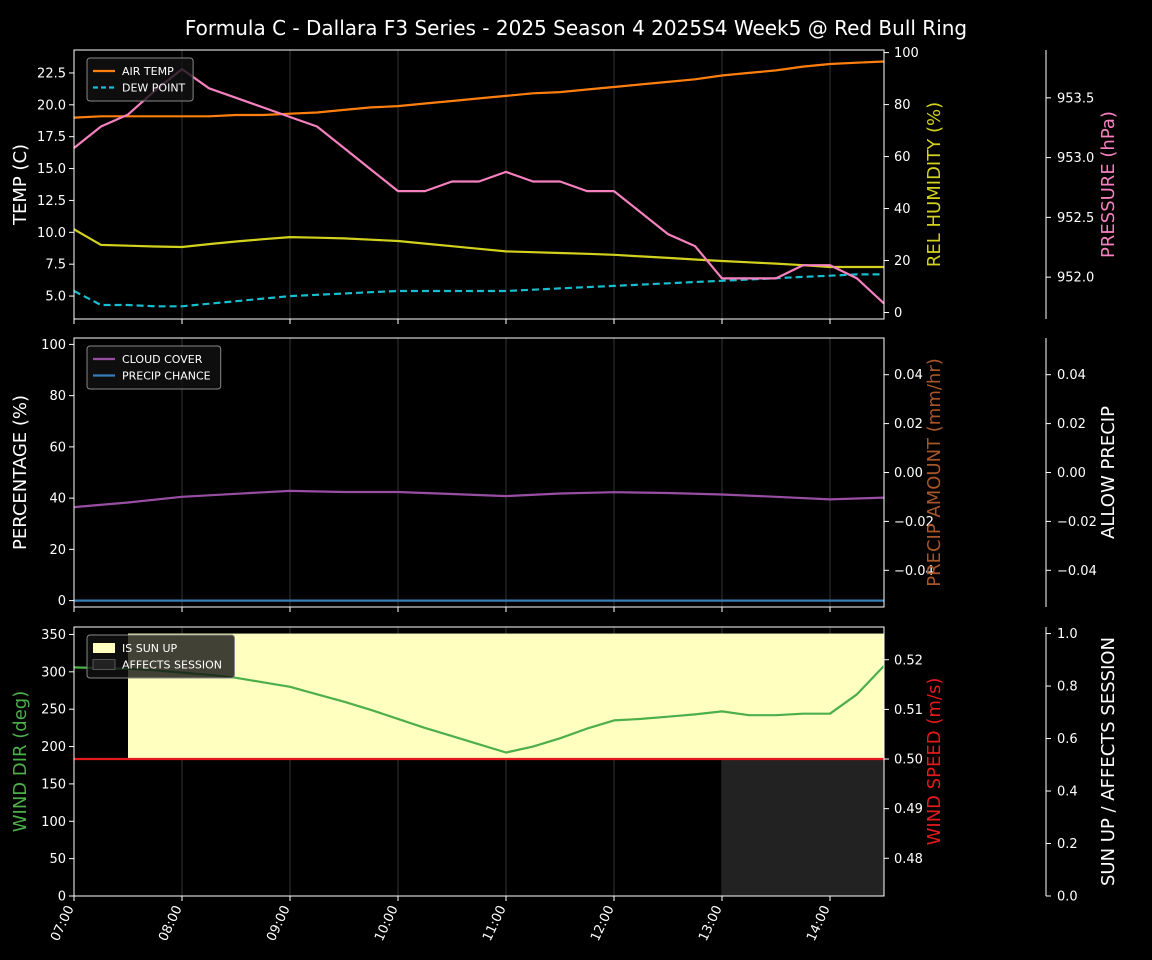 The image size is (1152, 960). What do you see at coordinates (1067, 634) in the screenshot?
I see `y-far-tick-label: 1.0` at bounding box center [1067, 634].